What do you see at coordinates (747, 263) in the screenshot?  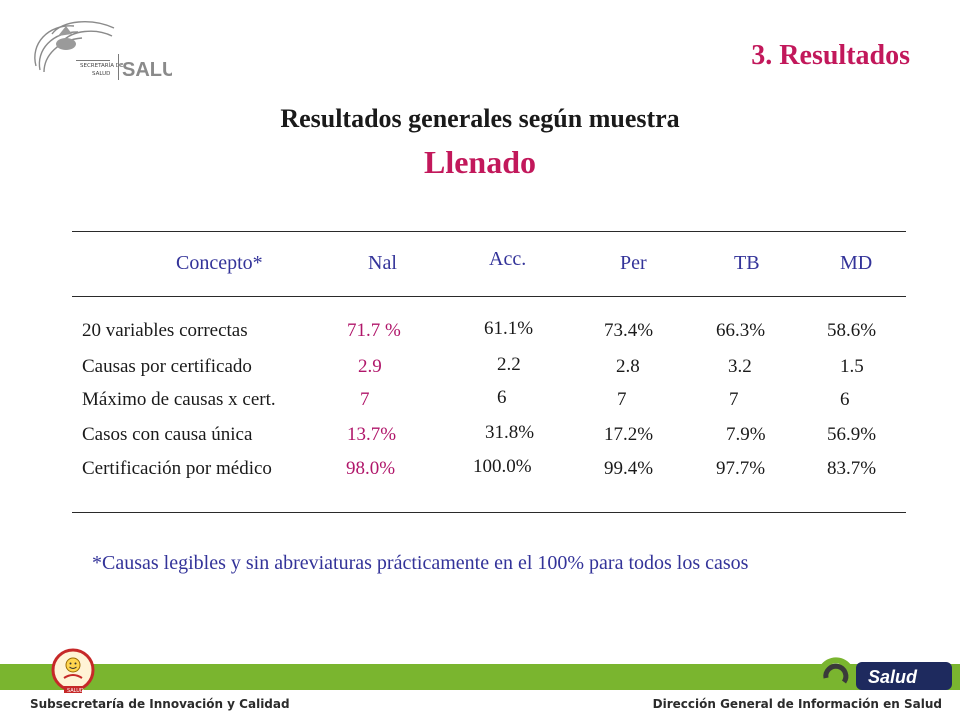 I see `column-header-tb: TB` at bounding box center [747, 263].